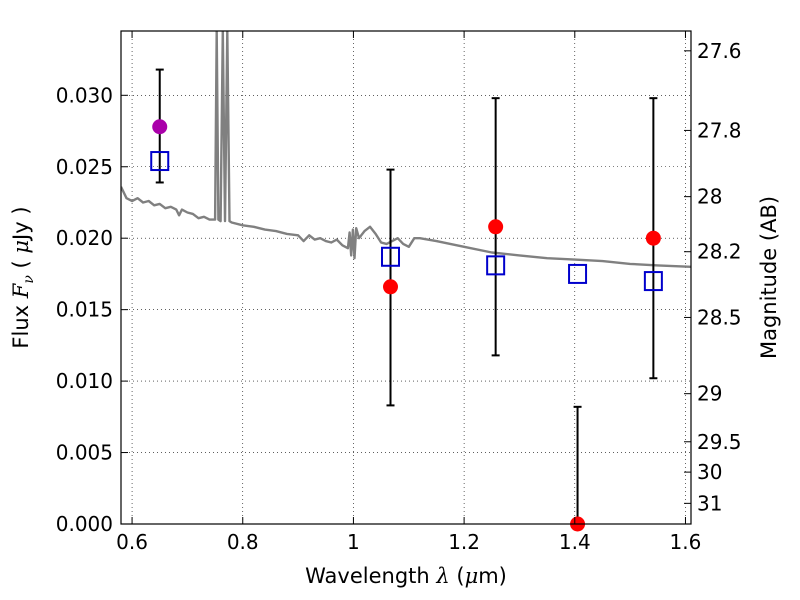 This screenshot has width=800, height=600. What do you see at coordinates (686, 542) in the screenshot?
I see `x-tick-label: 1.6` at bounding box center [686, 542].